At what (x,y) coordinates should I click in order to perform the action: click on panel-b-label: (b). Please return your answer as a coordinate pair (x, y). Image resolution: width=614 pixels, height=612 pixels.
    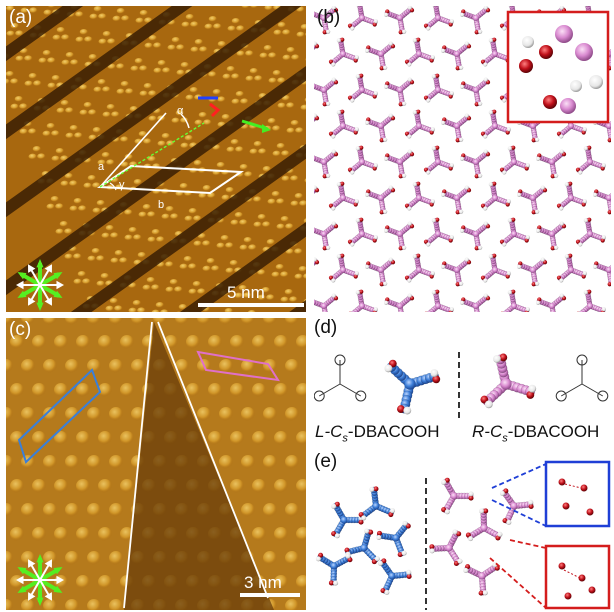
    Looking at the image, I should click on (329, 17).